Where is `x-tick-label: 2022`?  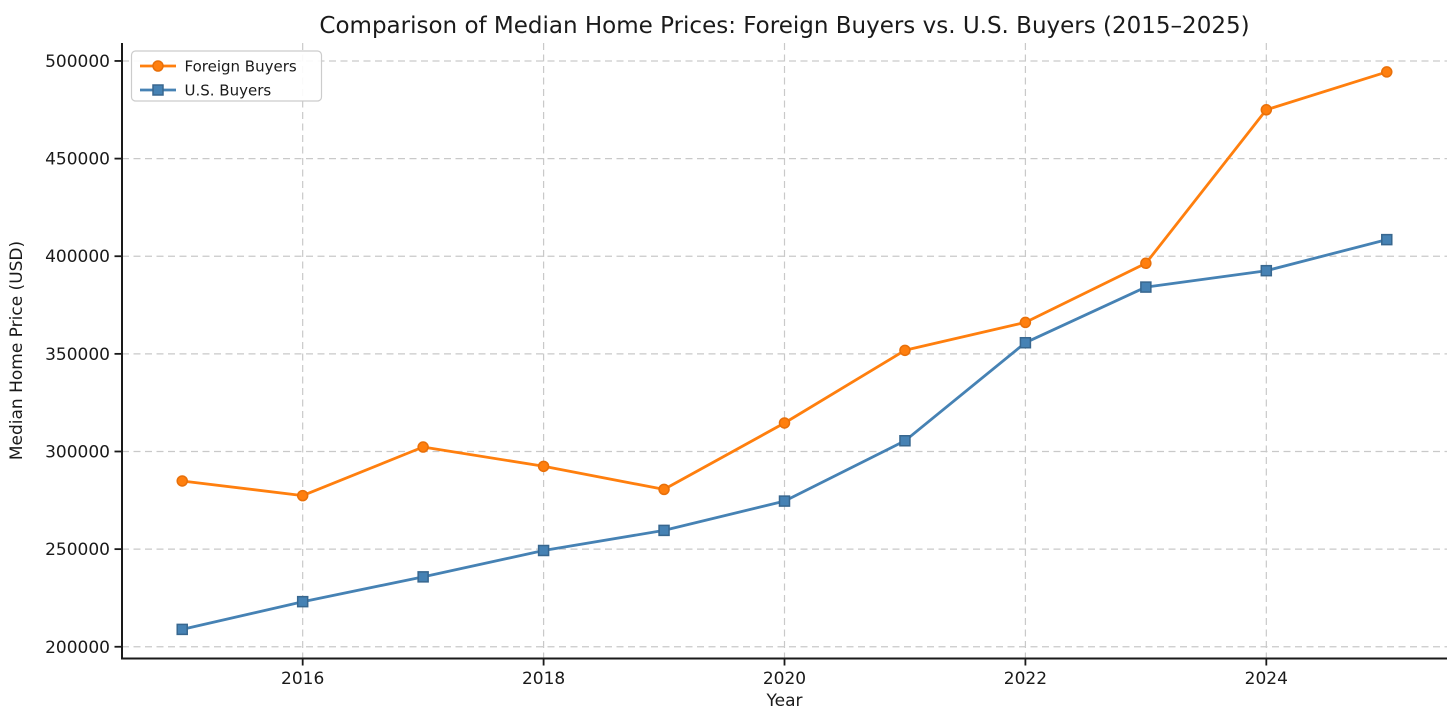 x-tick-label: 2022 is located at coordinates (1025, 679).